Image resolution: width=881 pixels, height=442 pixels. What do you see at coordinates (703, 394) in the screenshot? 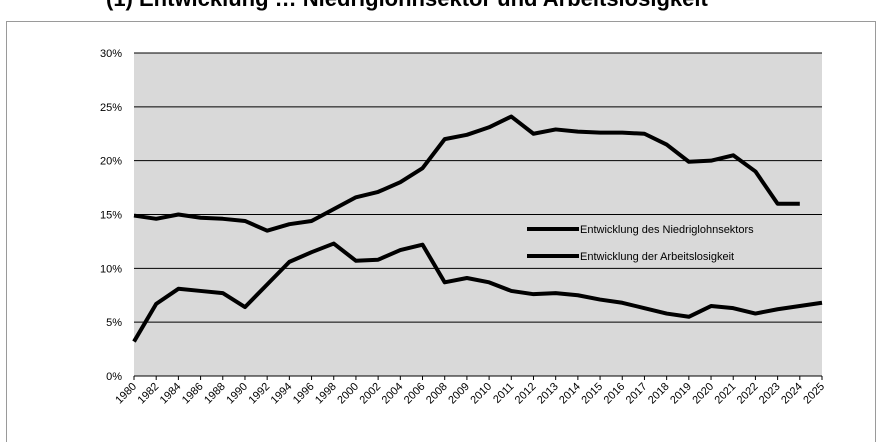
I see `x-tick-label: 2020` at bounding box center [703, 394].